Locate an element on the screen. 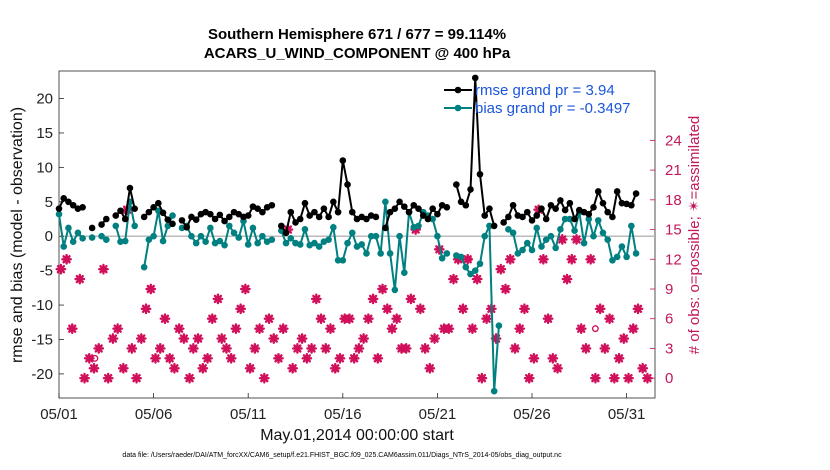 This screenshot has height=470, width=830. y-tick-label: -15 is located at coordinates (42, 339).